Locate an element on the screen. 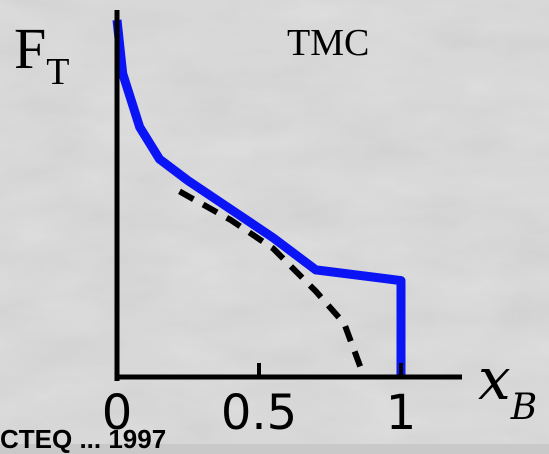  x-tick-label: 0 is located at coordinates (117, 413).